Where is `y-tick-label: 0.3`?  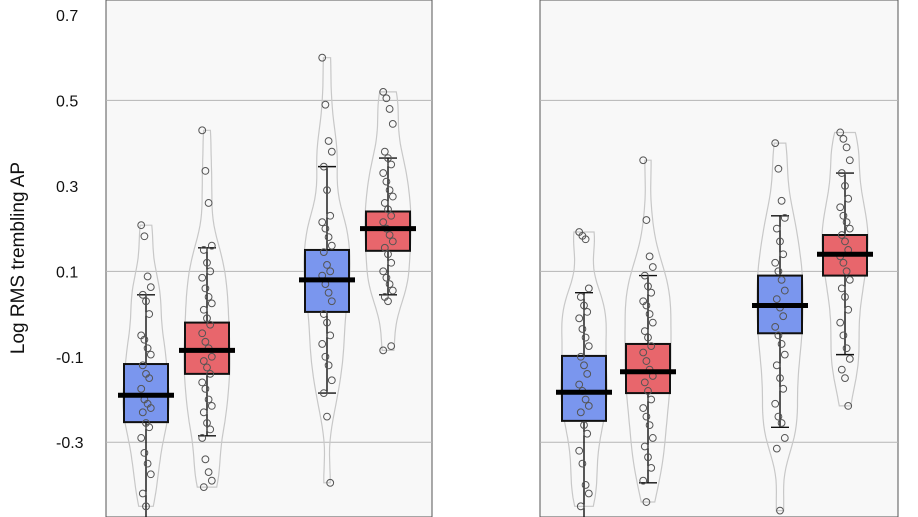 y-tick-label: 0.3 is located at coordinates (67, 187).